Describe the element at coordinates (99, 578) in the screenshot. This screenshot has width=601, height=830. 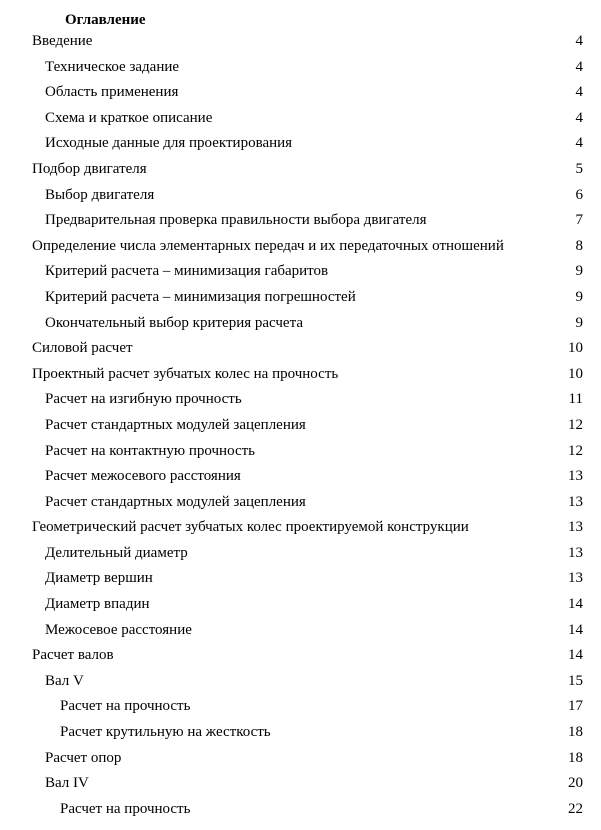
I see `toc-entry-label: Диаметр вершин` at that location.